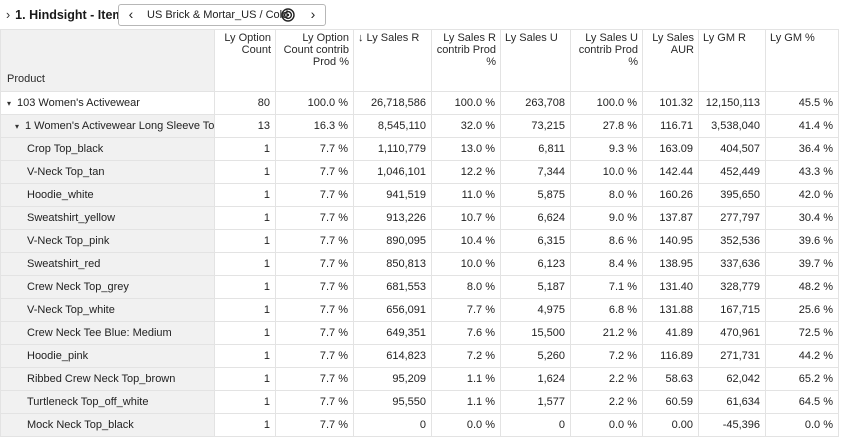 The width and height of the screenshot is (846, 437). What do you see at coordinates (245, 103) in the screenshot?
I see `table-cell: 80` at bounding box center [245, 103].